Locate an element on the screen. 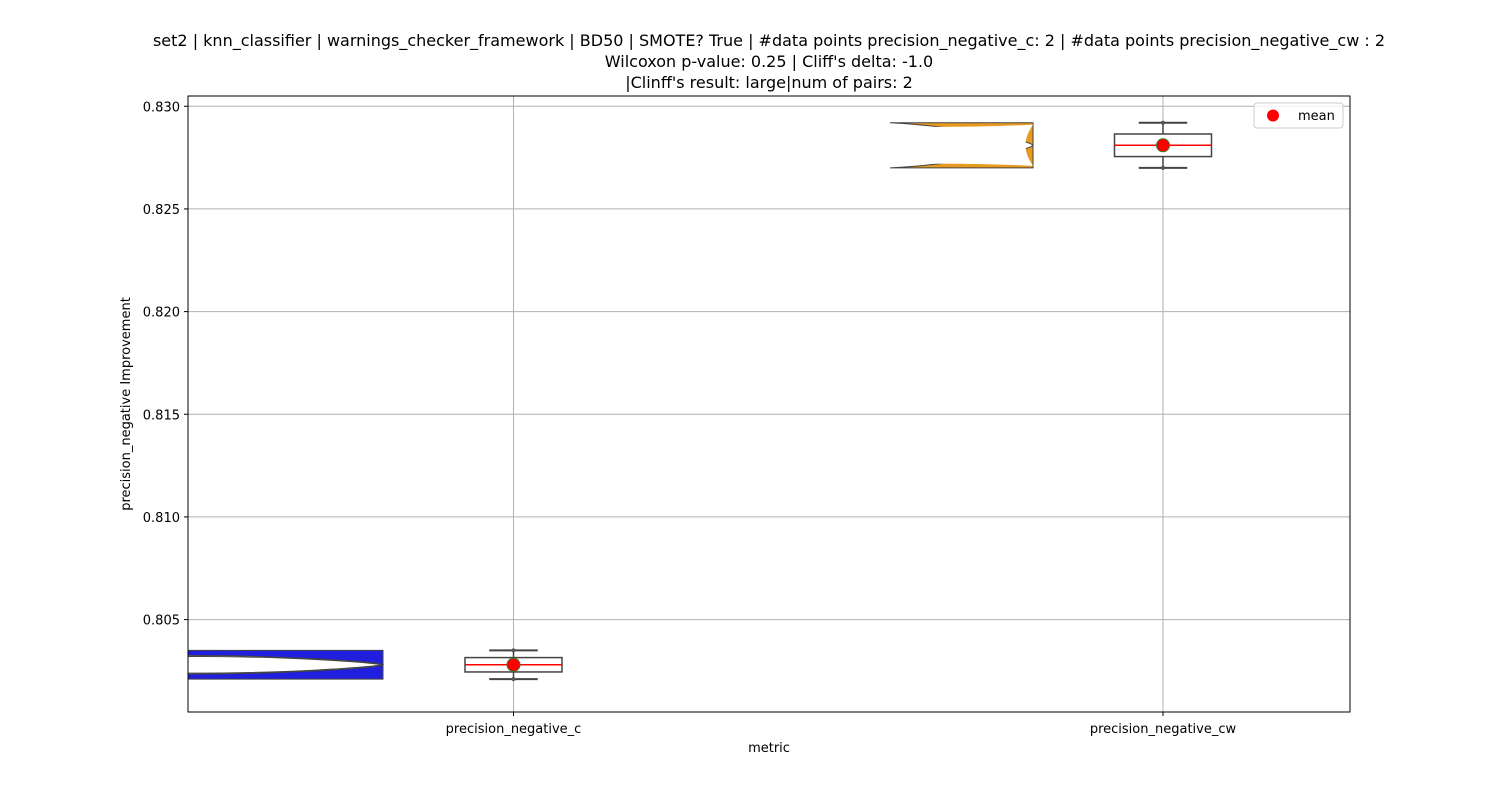 This screenshot has height=800, width=1500. x-tick-label: precision_negative_c is located at coordinates (514, 729).